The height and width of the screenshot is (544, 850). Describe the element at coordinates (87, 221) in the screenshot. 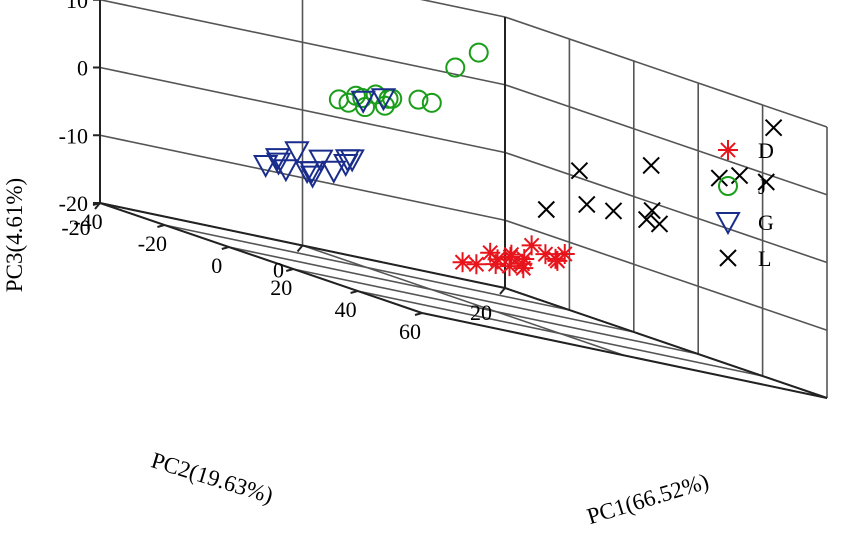

I see `x-tick-label: -40` at that location.